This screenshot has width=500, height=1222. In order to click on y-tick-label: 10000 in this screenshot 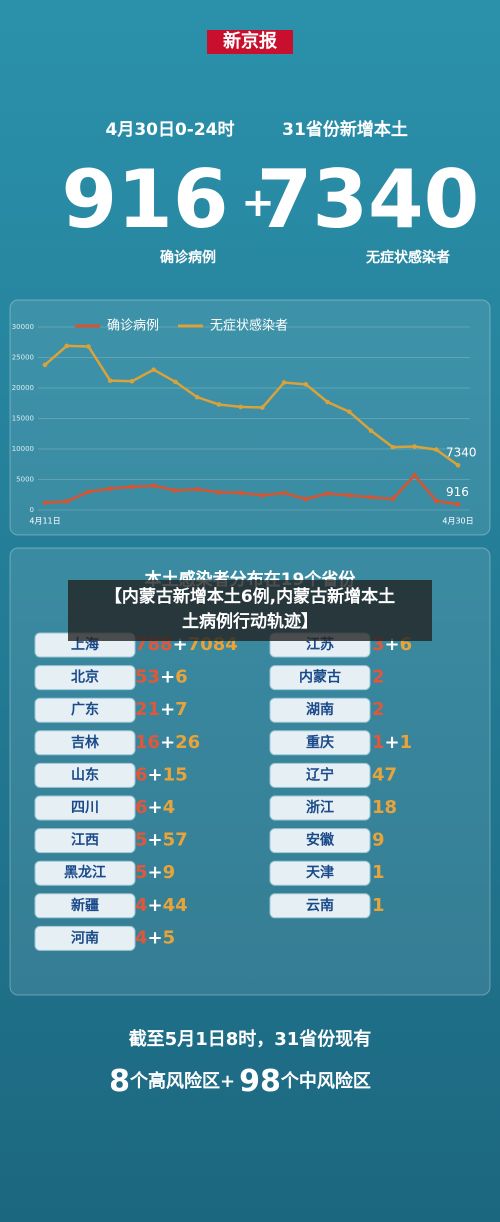, I will do `click(23, 449)`.